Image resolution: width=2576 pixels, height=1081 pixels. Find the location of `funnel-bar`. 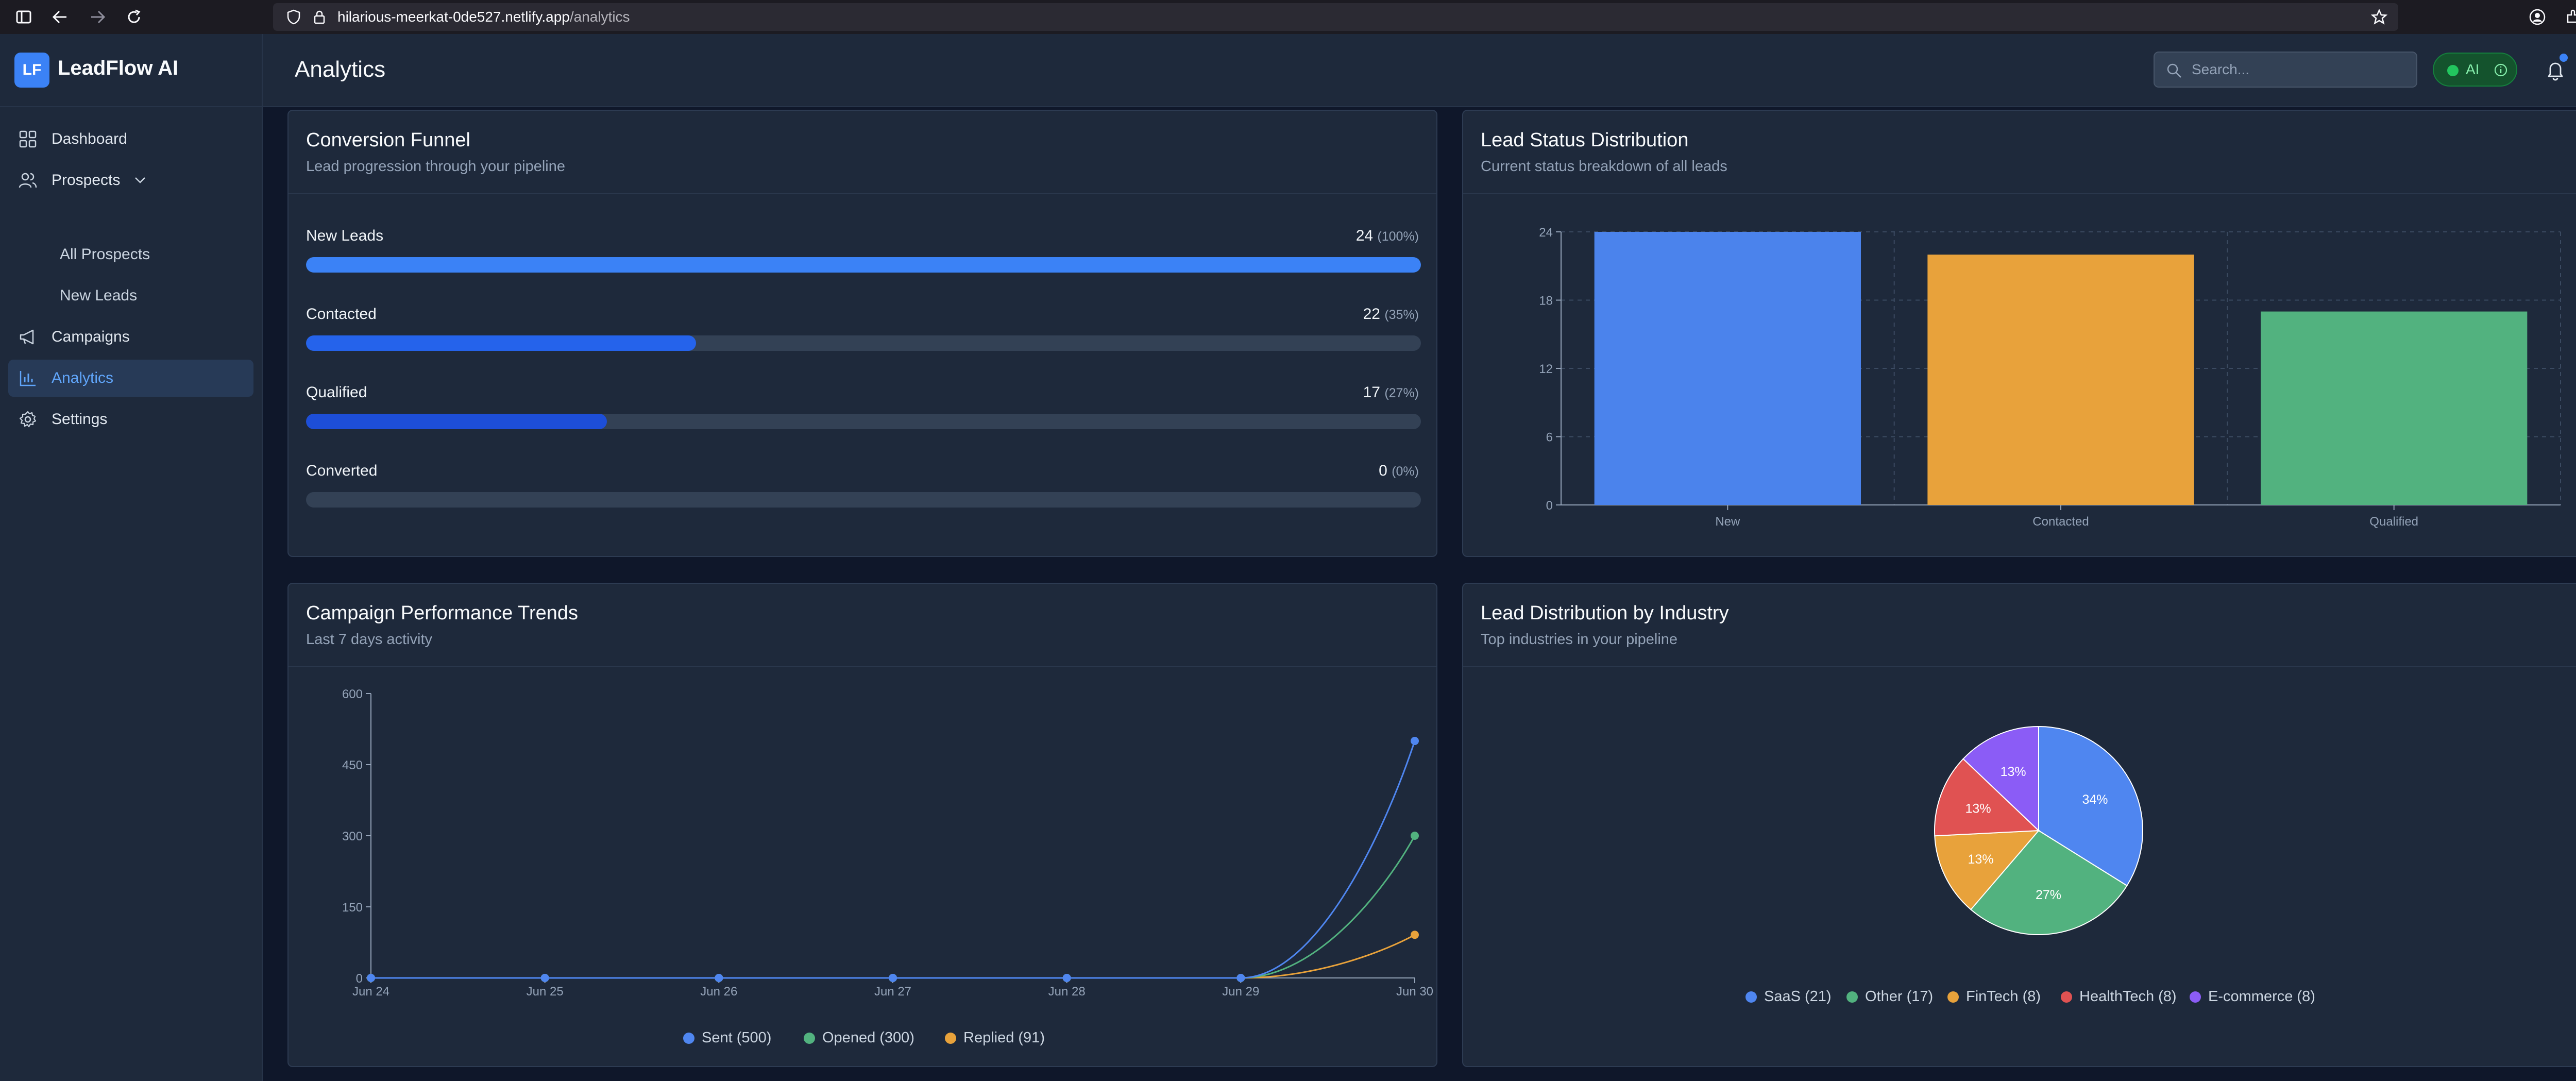

funnel-bar is located at coordinates (863, 265).